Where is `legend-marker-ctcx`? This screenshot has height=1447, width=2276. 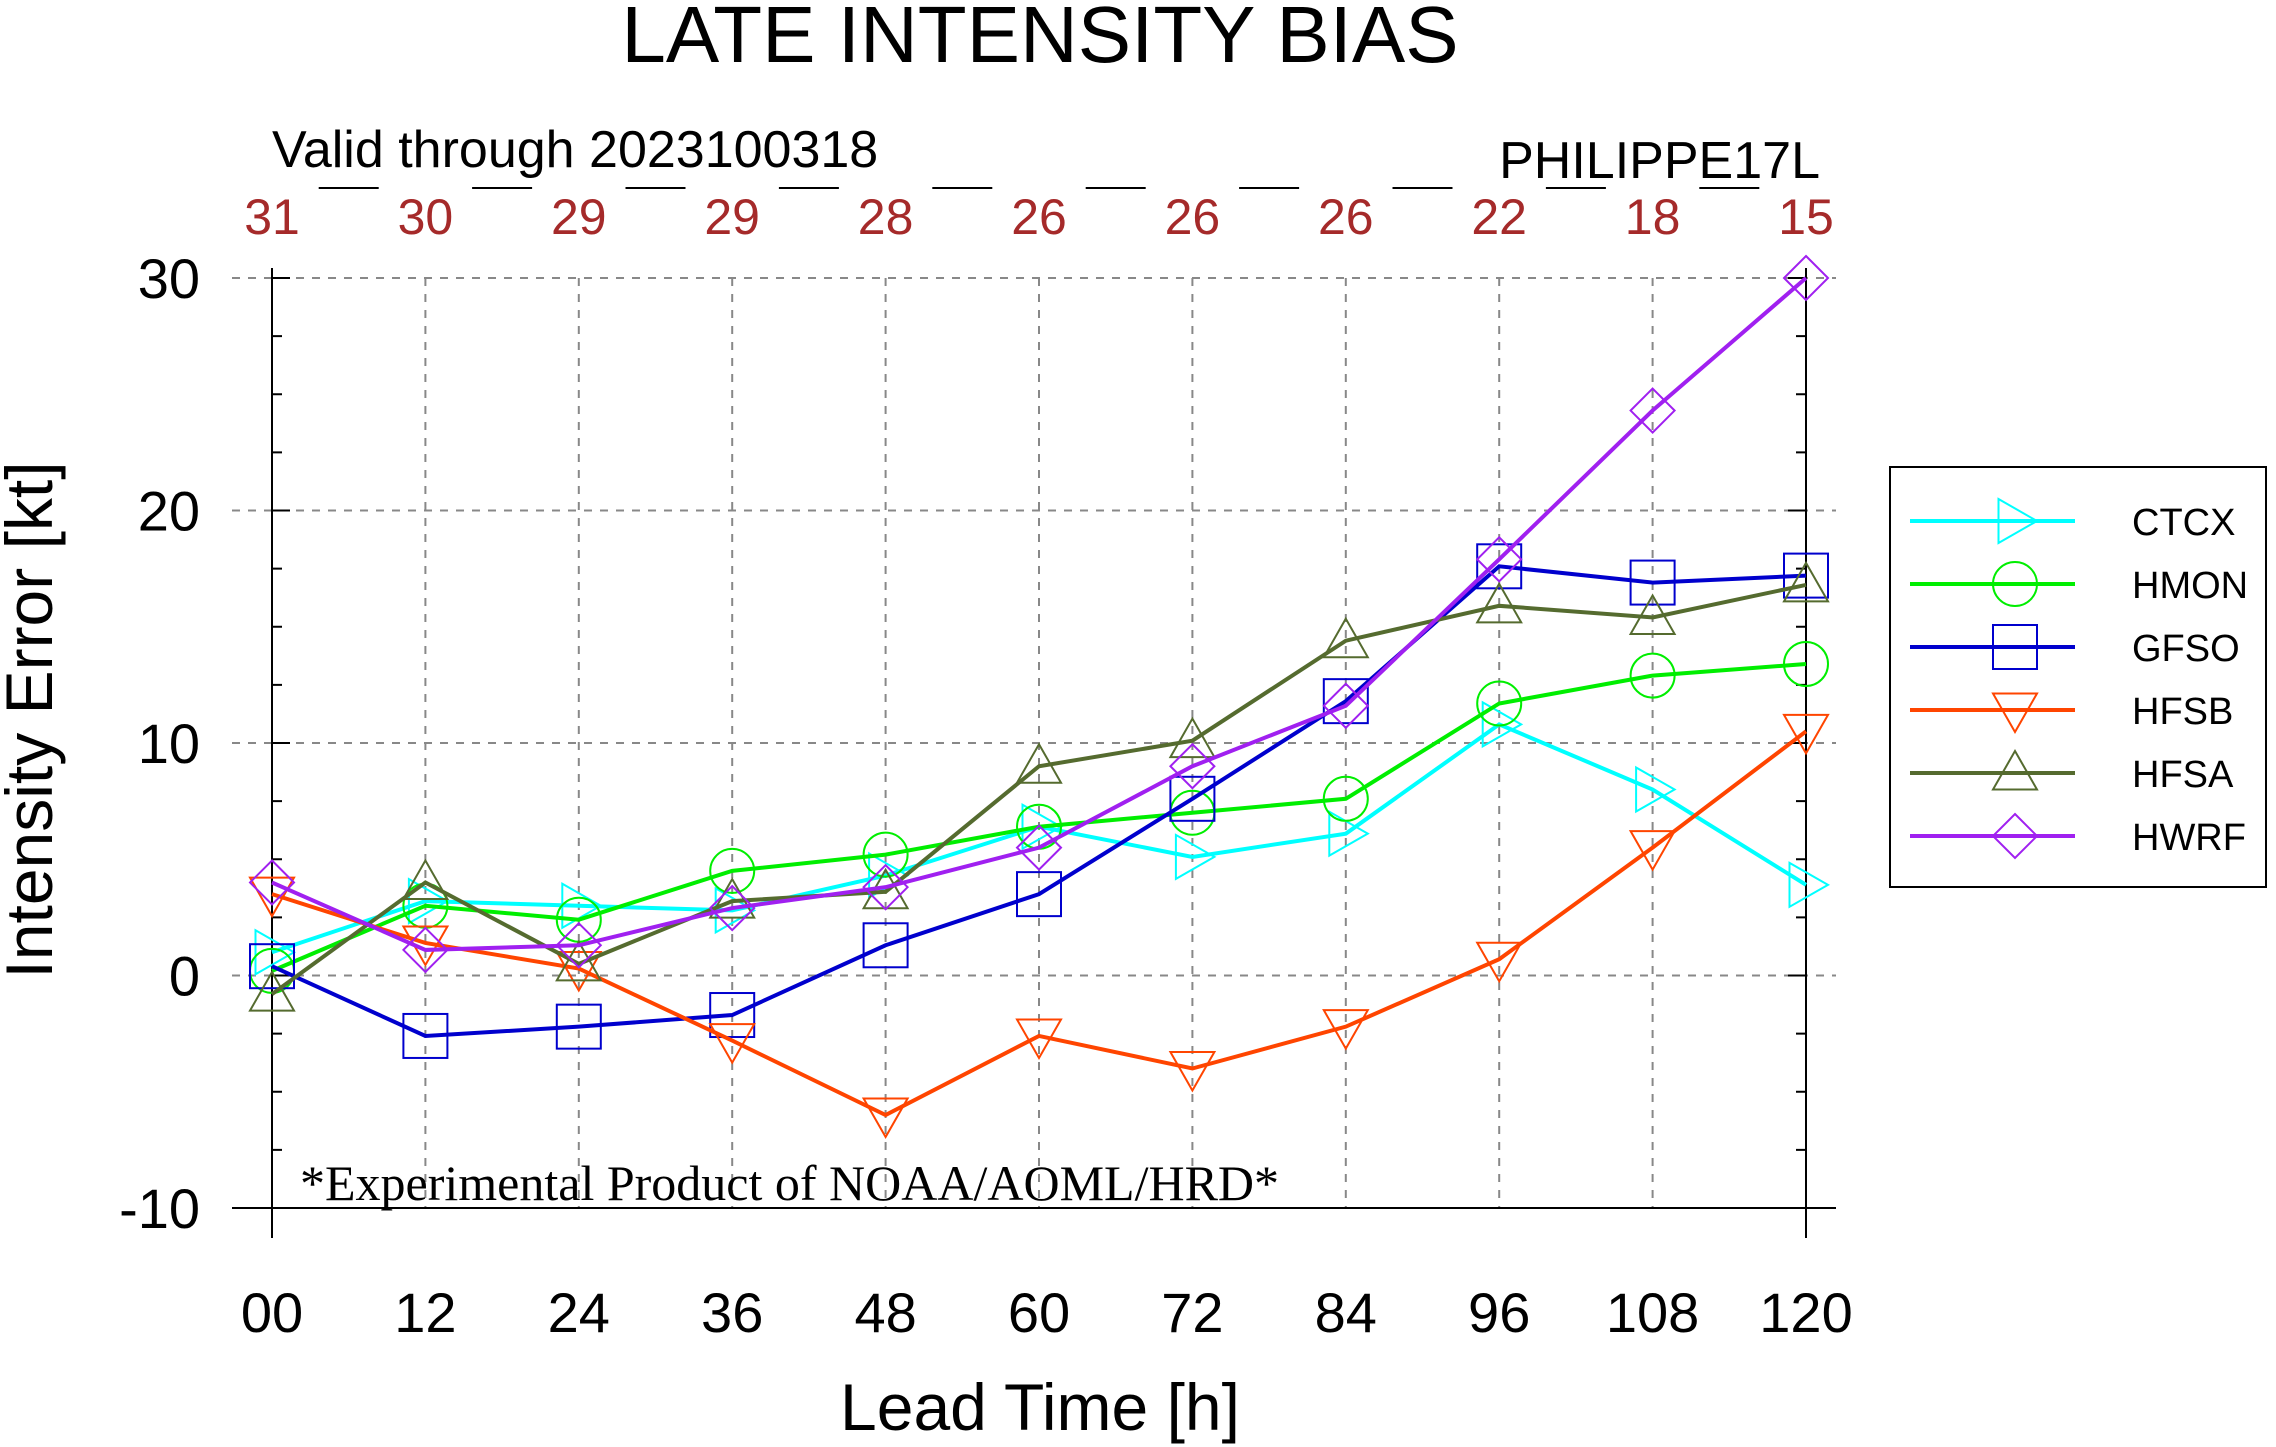 legend-marker-ctcx is located at coordinates (2018, 521).